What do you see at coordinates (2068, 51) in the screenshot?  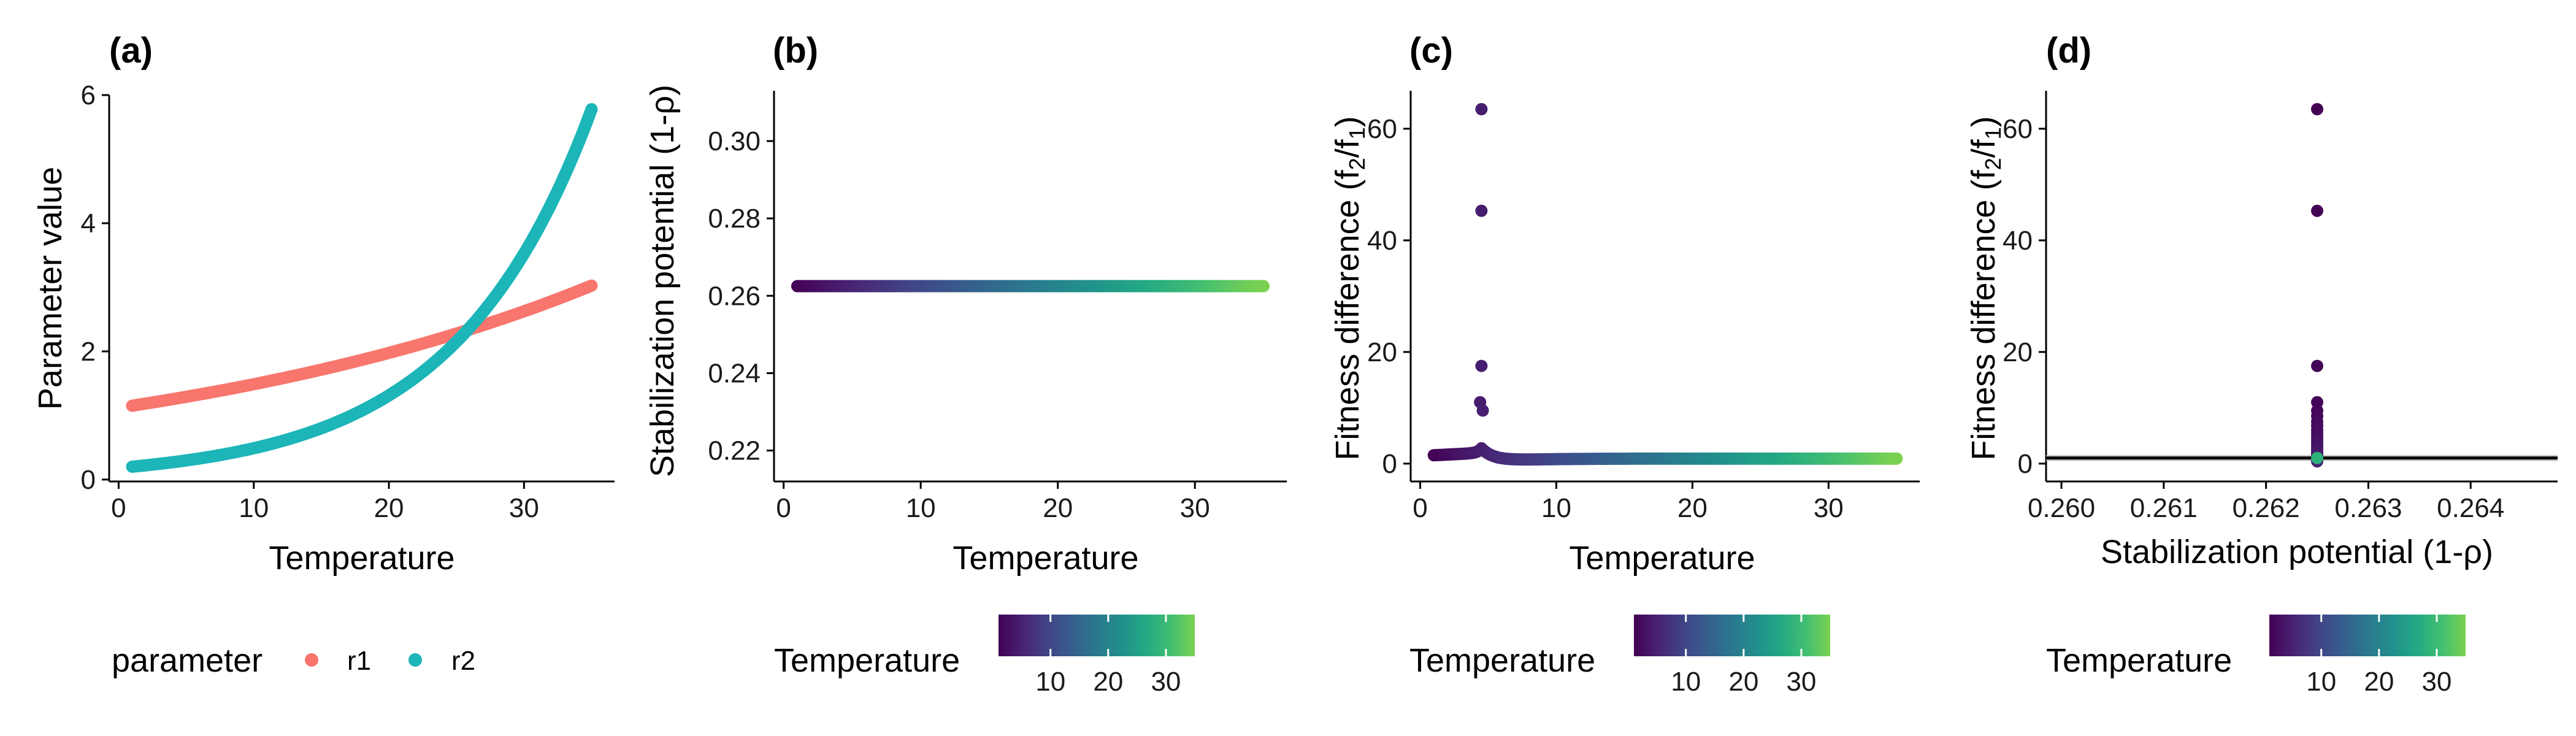 I see `panel-d-label: (d)` at bounding box center [2068, 51].